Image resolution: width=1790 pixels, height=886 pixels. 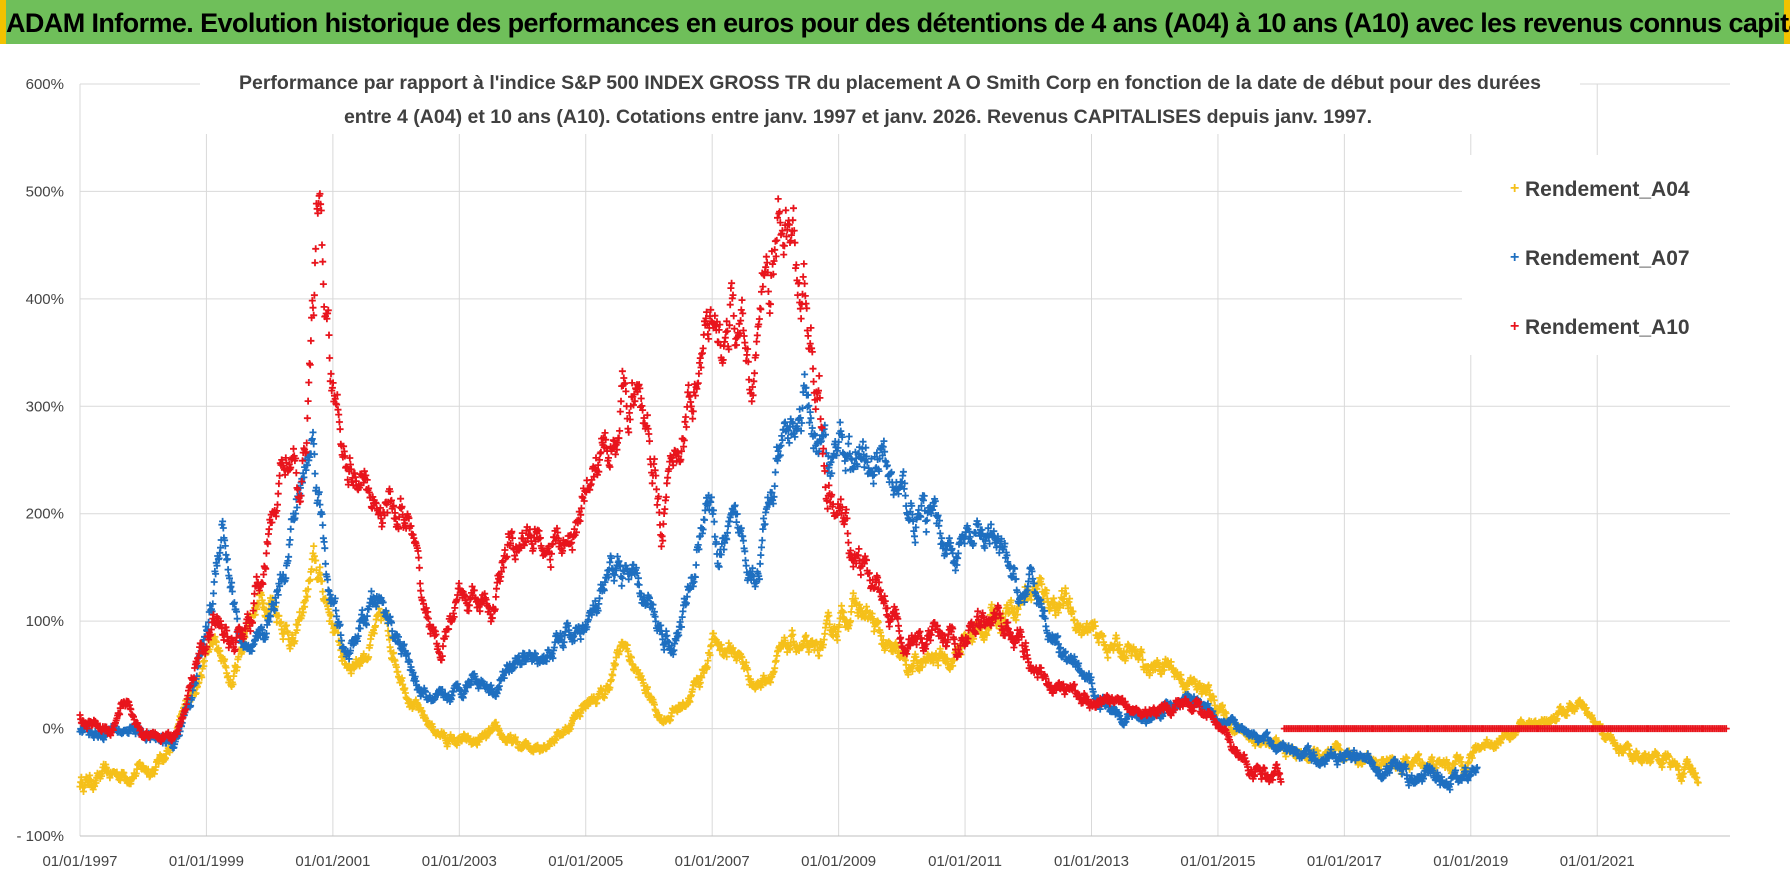 What do you see at coordinates (965, 861) in the screenshot?
I see `x-tick-label: 01/01/2011` at bounding box center [965, 861].